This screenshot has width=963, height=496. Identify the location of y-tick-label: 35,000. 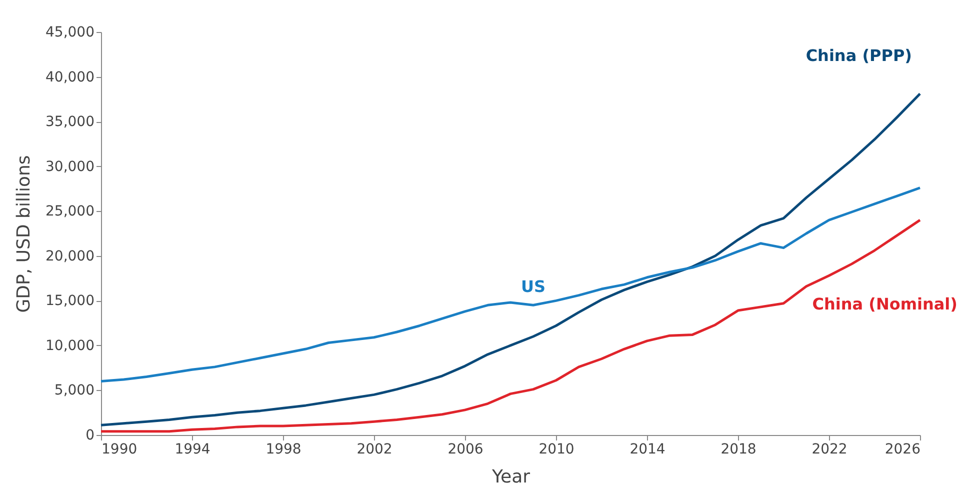
(70, 122).